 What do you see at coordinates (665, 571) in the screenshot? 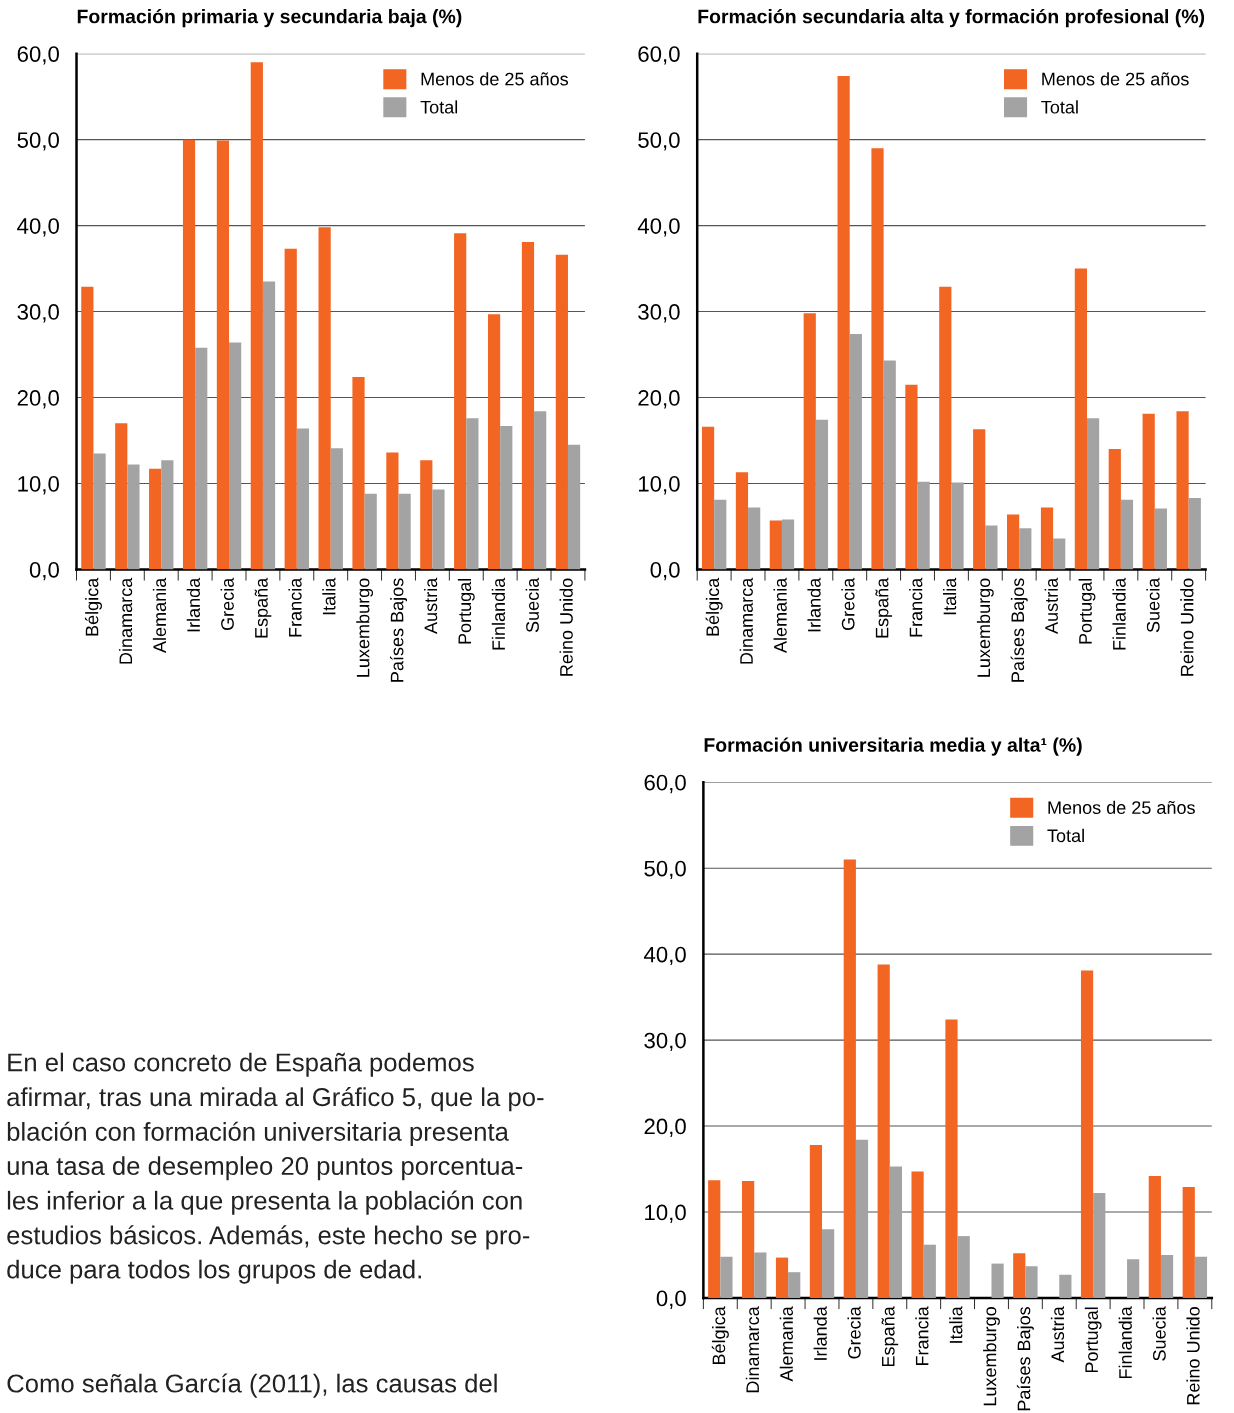
I see `y-tick-label: 0,0` at bounding box center [665, 571].